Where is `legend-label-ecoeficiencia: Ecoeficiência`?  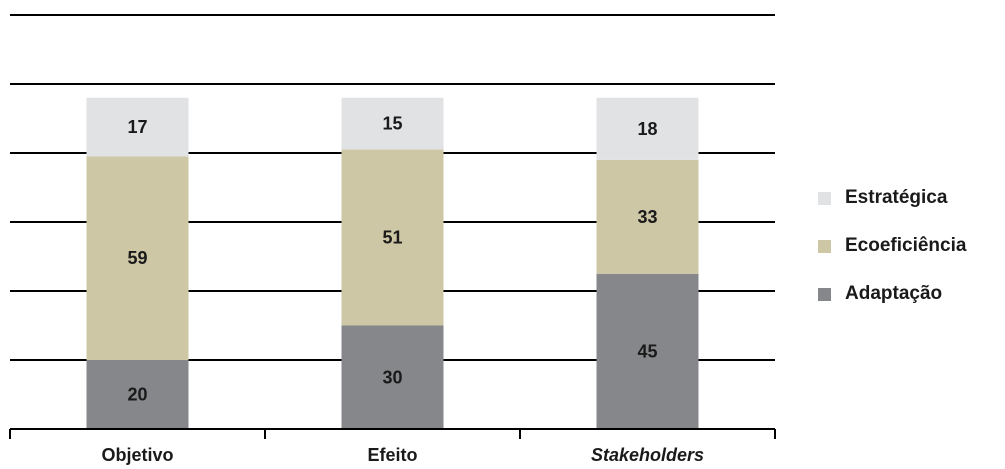
legend-label-ecoeficiencia: Ecoeficiência is located at coordinates (906, 245).